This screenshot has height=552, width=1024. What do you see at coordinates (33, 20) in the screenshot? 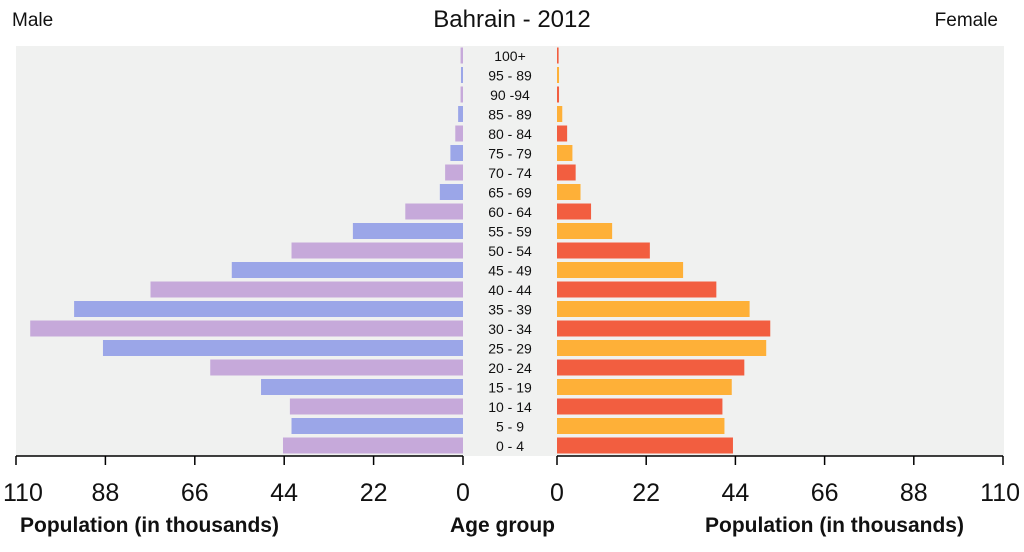
I see `male-label: Male` at bounding box center [33, 20].